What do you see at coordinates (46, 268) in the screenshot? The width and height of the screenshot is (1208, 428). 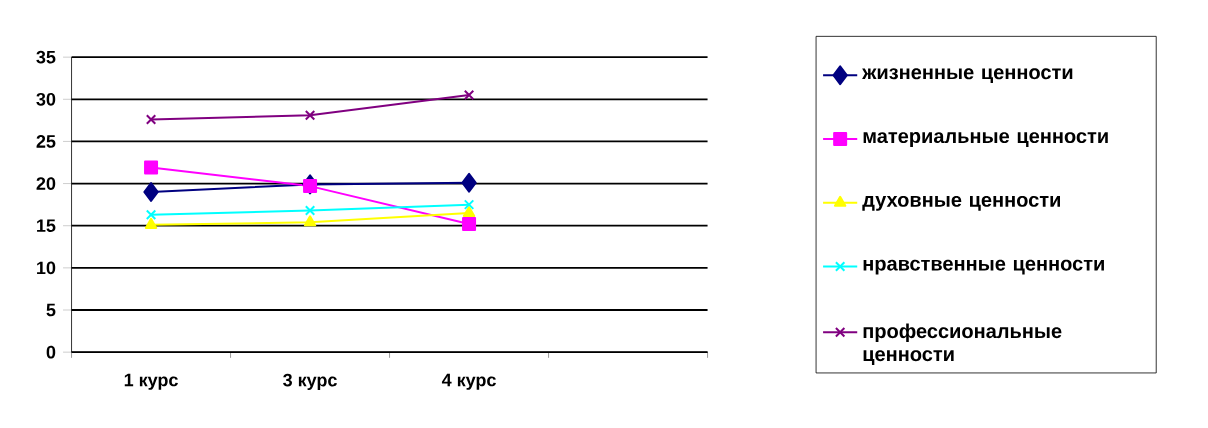 I see `y-tick-label: 10` at bounding box center [46, 268].